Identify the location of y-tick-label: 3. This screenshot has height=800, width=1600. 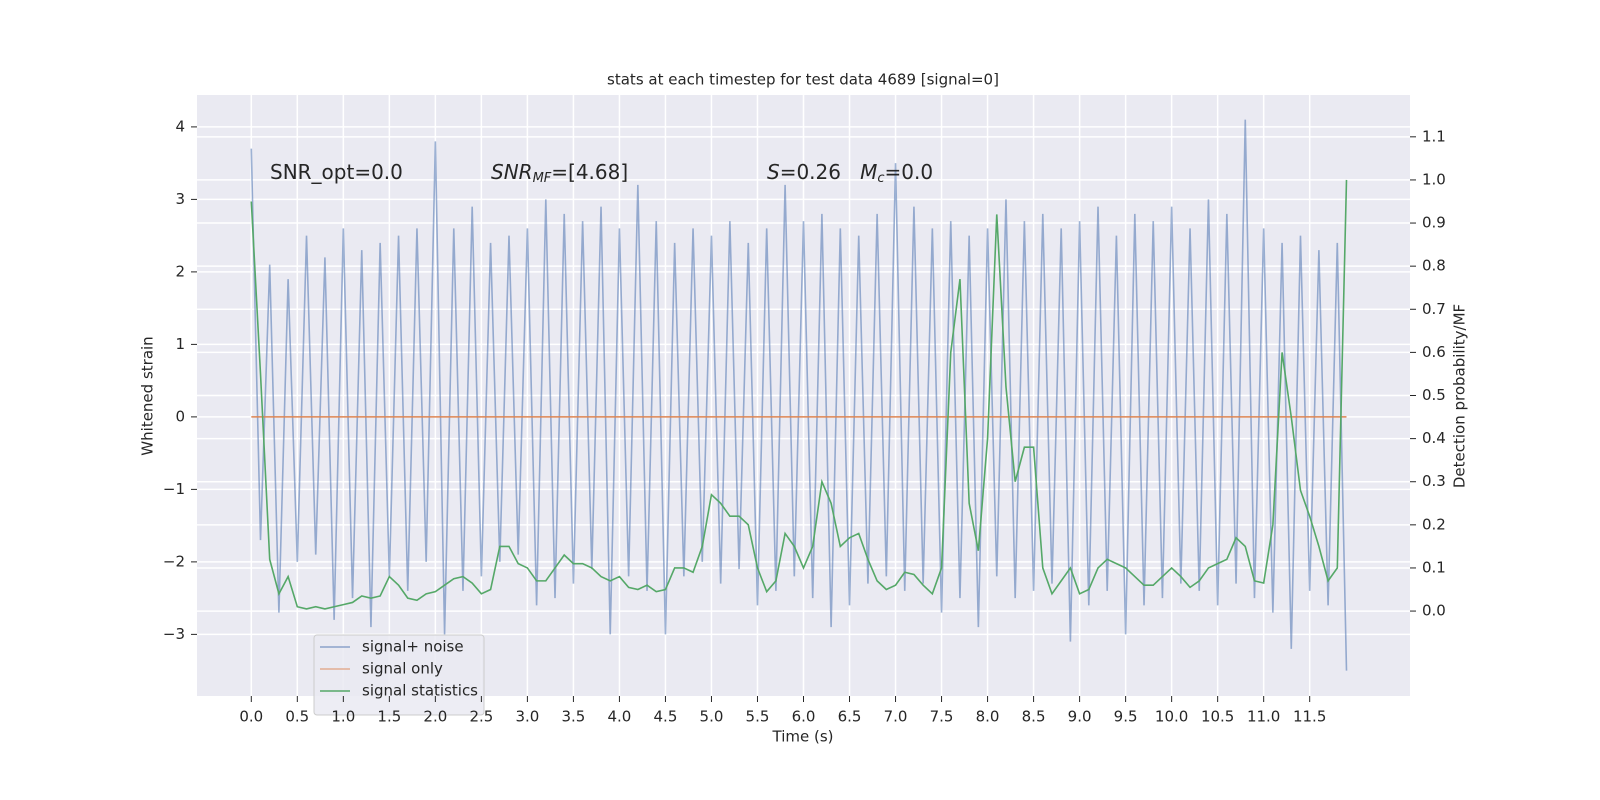
(180, 199).